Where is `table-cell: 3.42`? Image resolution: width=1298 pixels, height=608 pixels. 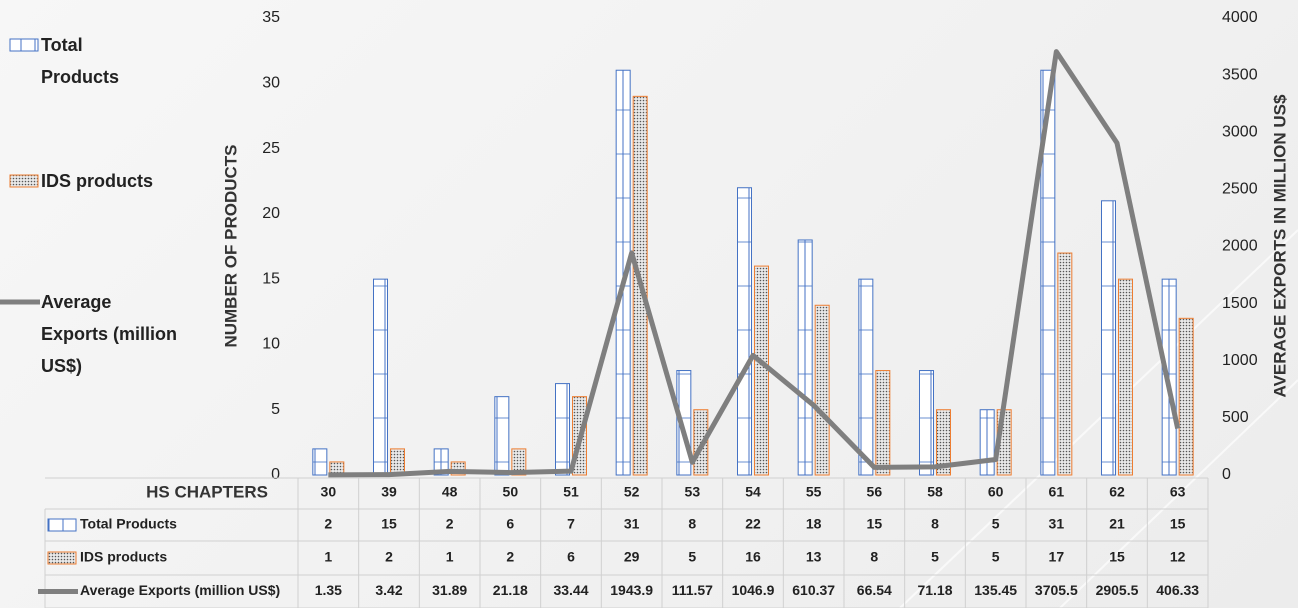
table-cell: 3.42 is located at coordinates (388, 590).